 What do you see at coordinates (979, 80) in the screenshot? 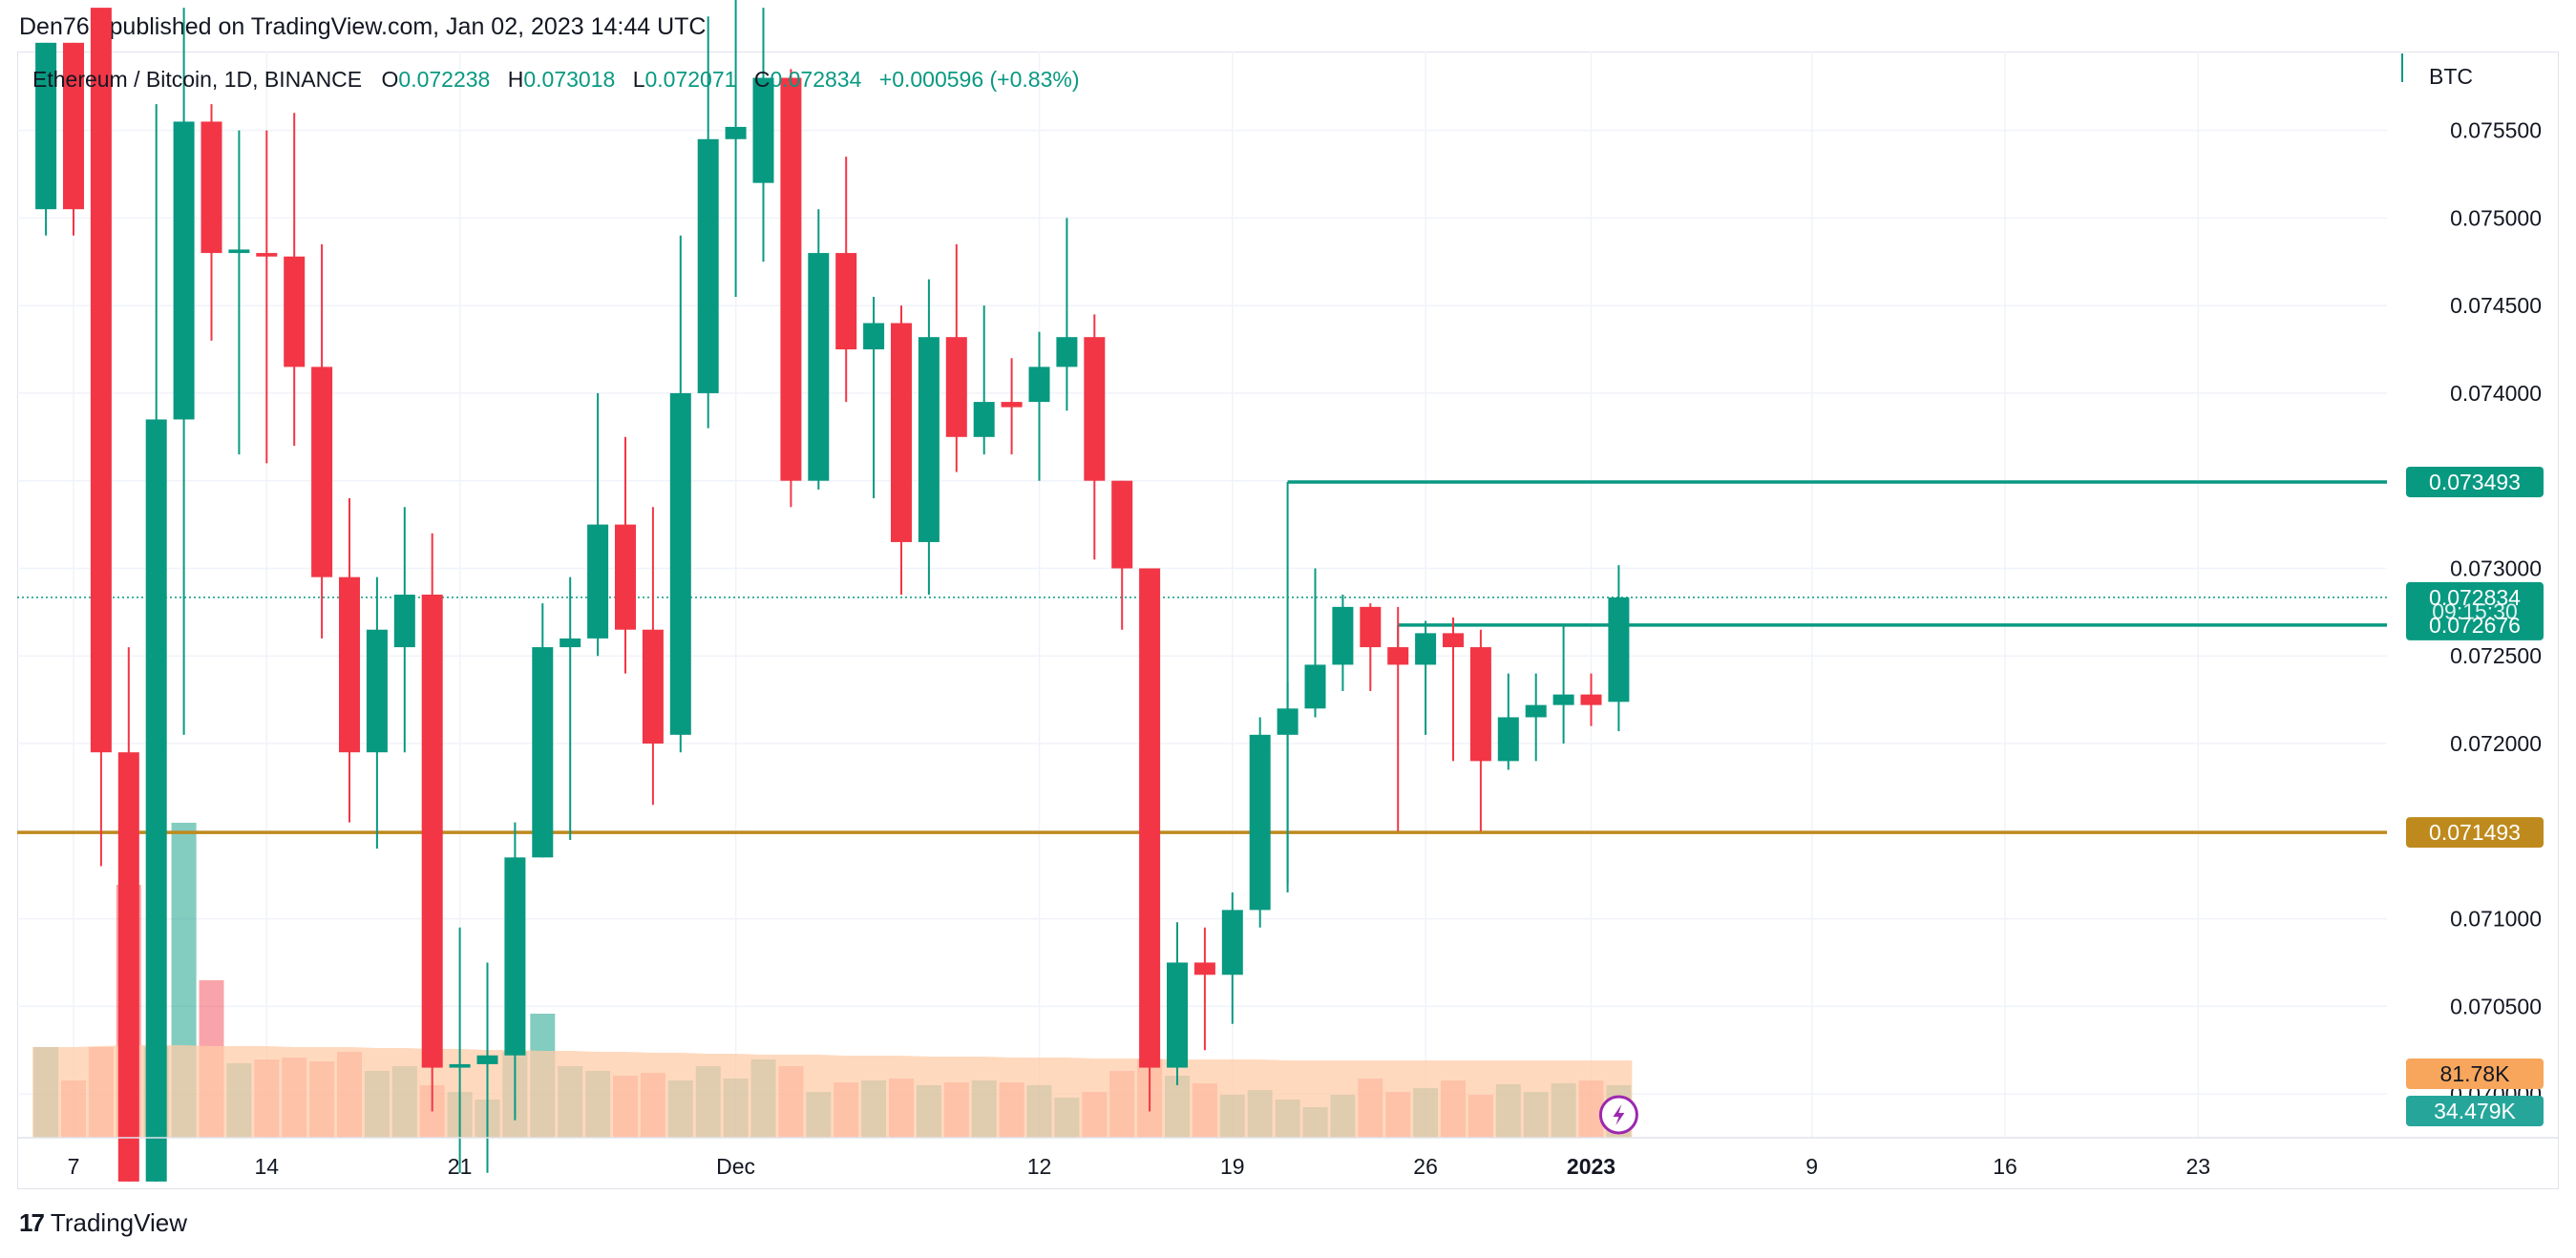
I see `change-value: +0.000596 (+0.83%)` at bounding box center [979, 80].